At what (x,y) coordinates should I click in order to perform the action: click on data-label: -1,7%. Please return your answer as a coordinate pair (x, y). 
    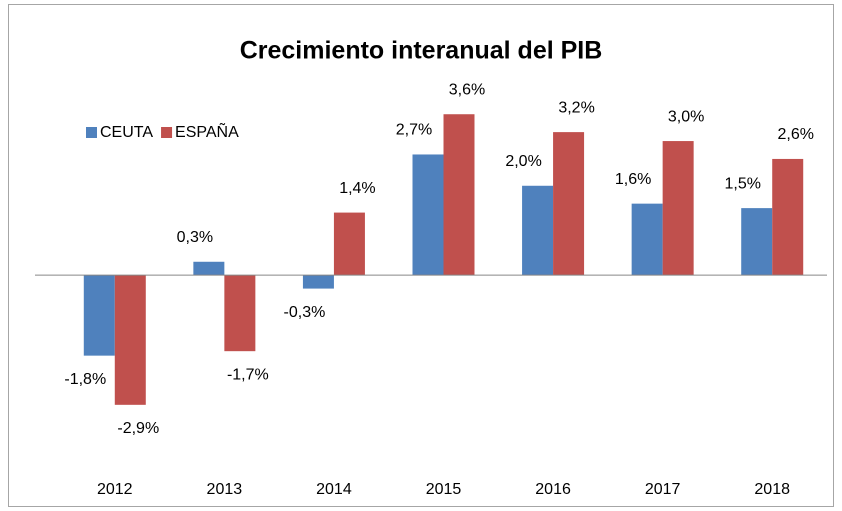
    Looking at the image, I should click on (248, 374).